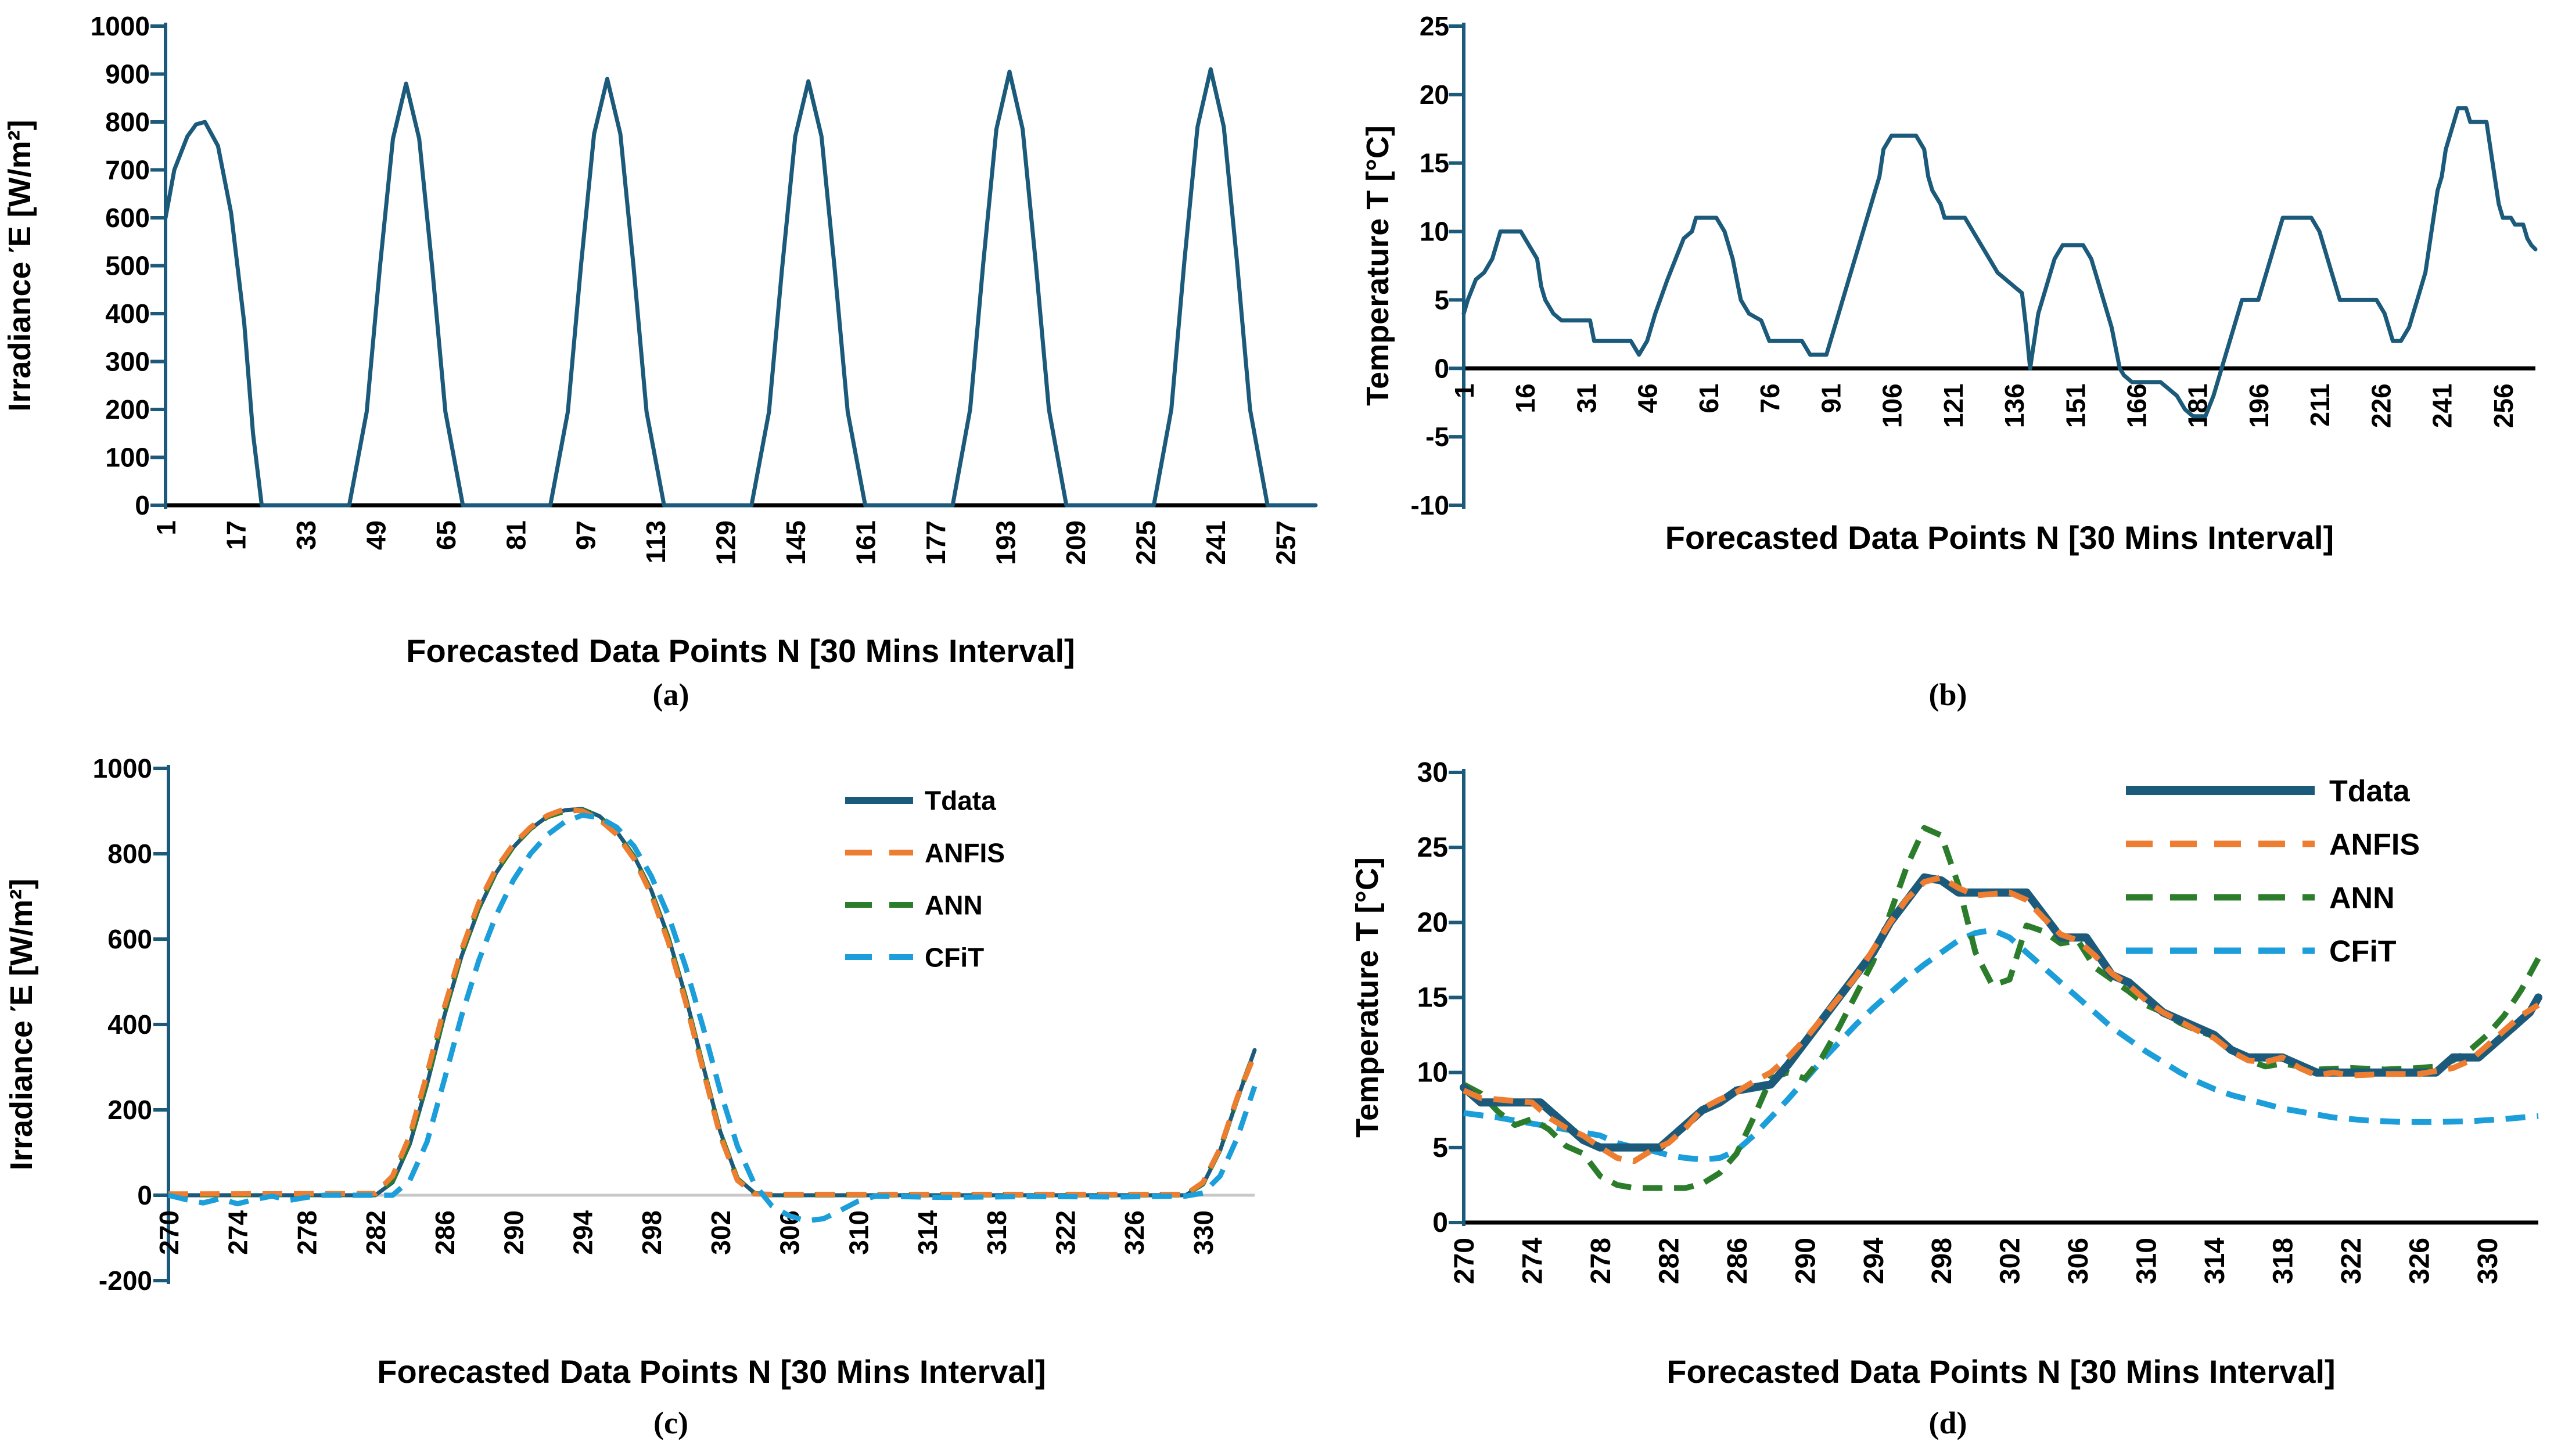  What do you see at coordinates (866, 542) in the screenshot?
I see `x-tick-label: 161` at bounding box center [866, 542].